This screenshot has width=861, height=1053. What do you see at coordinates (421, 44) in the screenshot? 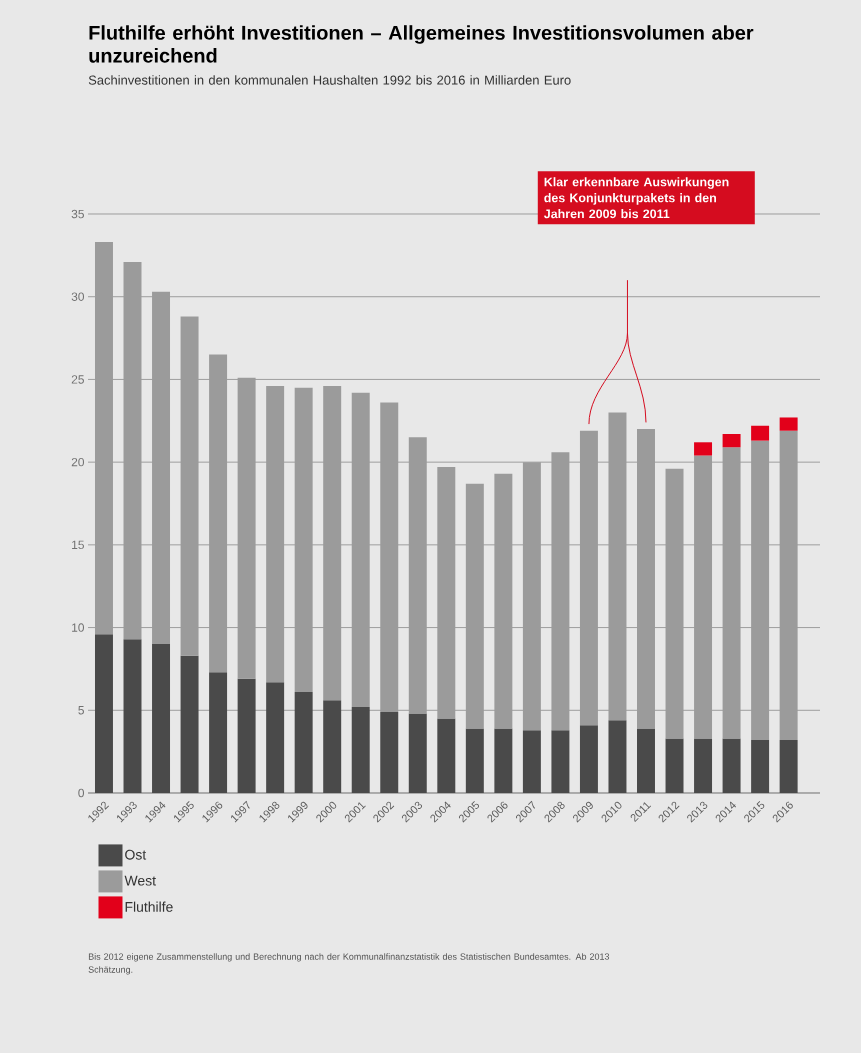
I see `chart-title: Fluthilfe erhöht Investitionen – Allgemeines Investitionsvolumen aber unzureichend` at bounding box center [421, 44].